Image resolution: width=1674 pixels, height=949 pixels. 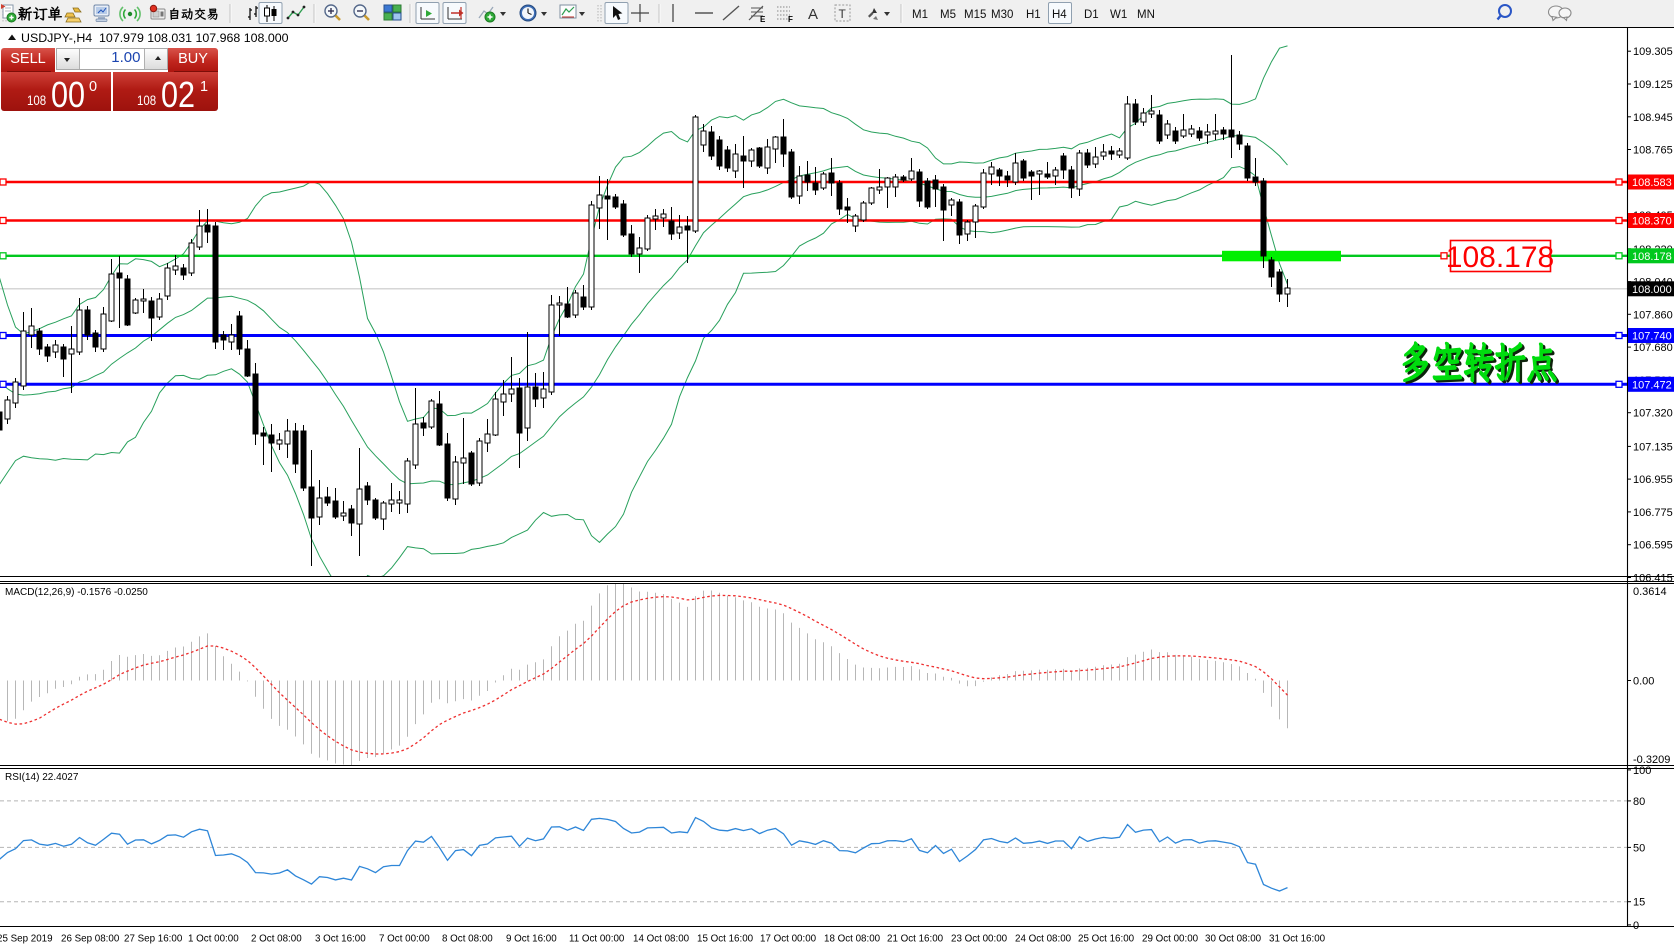 I want to click on svg-text: 106.415, so click(x=1653, y=579).